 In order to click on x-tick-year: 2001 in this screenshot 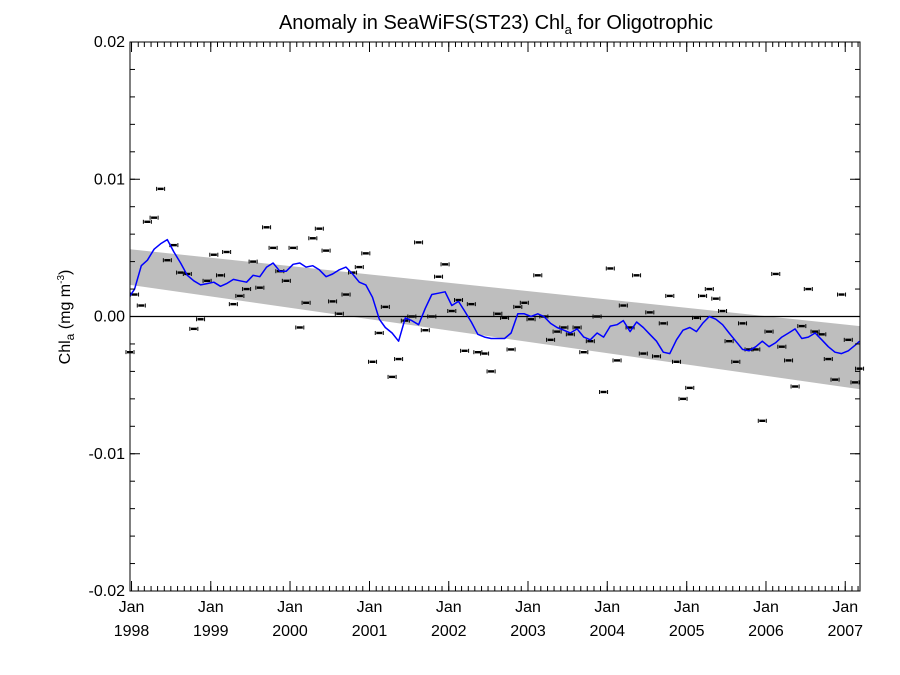, I will do `click(370, 631)`.